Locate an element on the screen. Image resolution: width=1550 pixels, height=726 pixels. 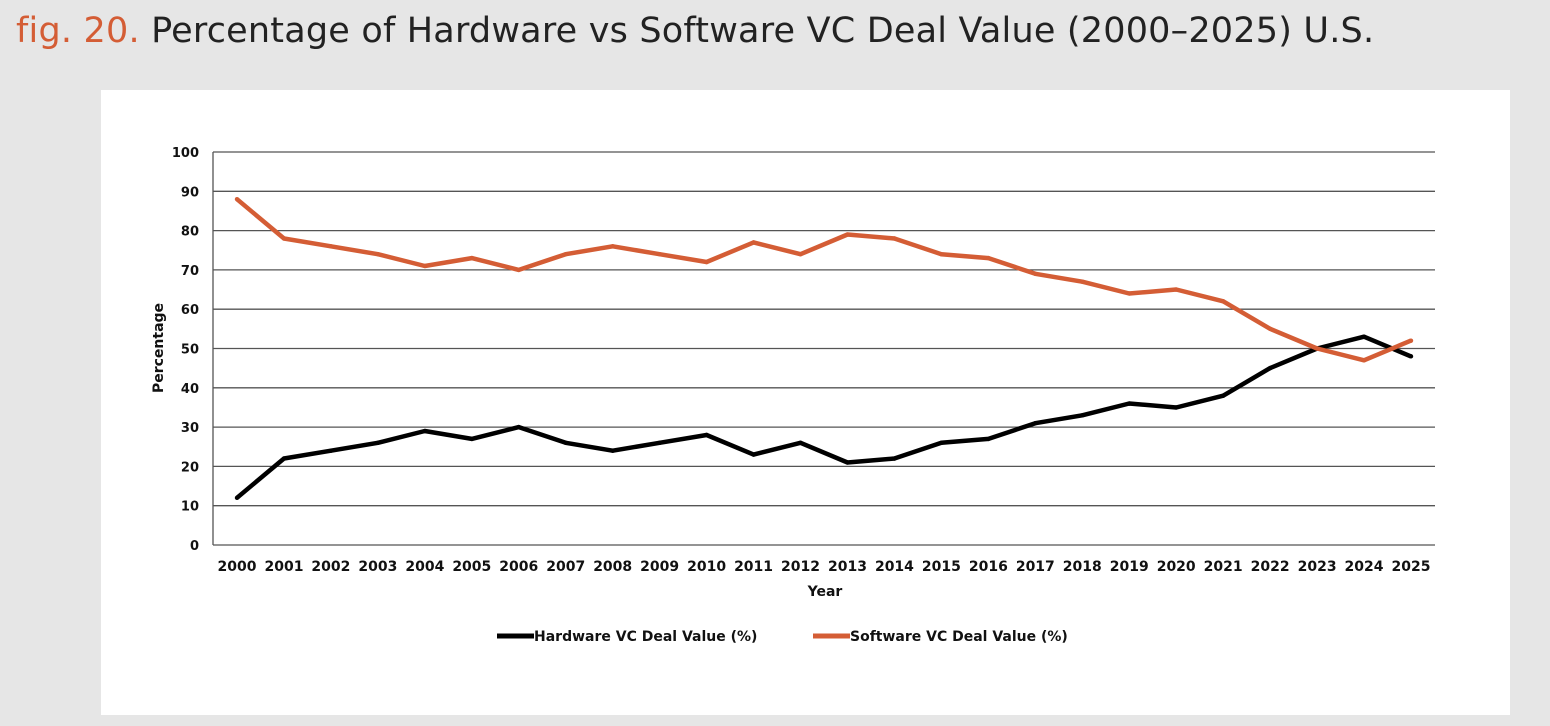
figure-label: fig. 20. is located at coordinates (78, 31).